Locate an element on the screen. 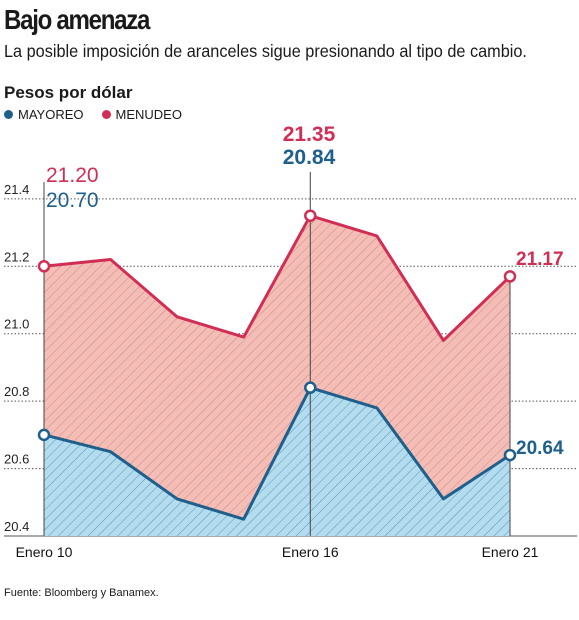  x-tick-label: Enero 16 is located at coordinates (310, 552).